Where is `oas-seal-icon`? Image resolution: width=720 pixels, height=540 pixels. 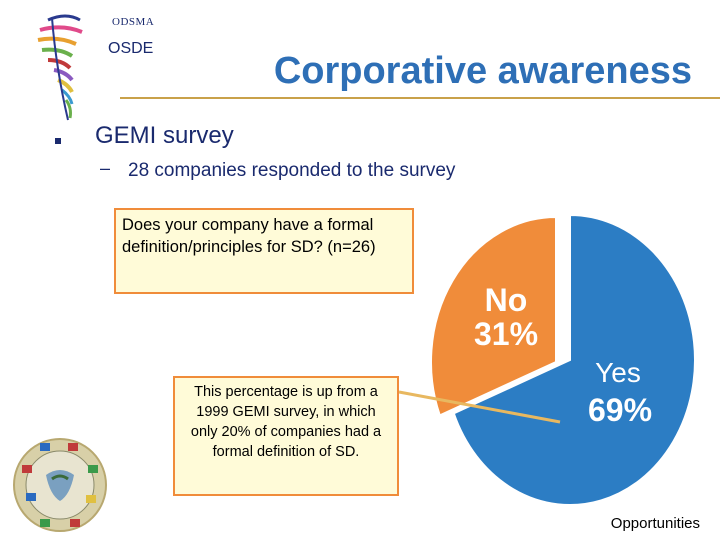 oas-seal-icon is located at coordinates (60, 485).